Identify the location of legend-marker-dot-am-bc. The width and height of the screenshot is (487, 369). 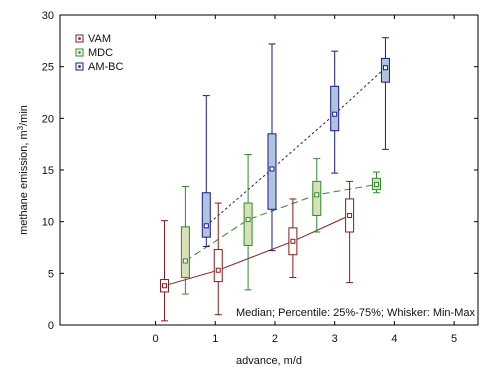
(79, 66).